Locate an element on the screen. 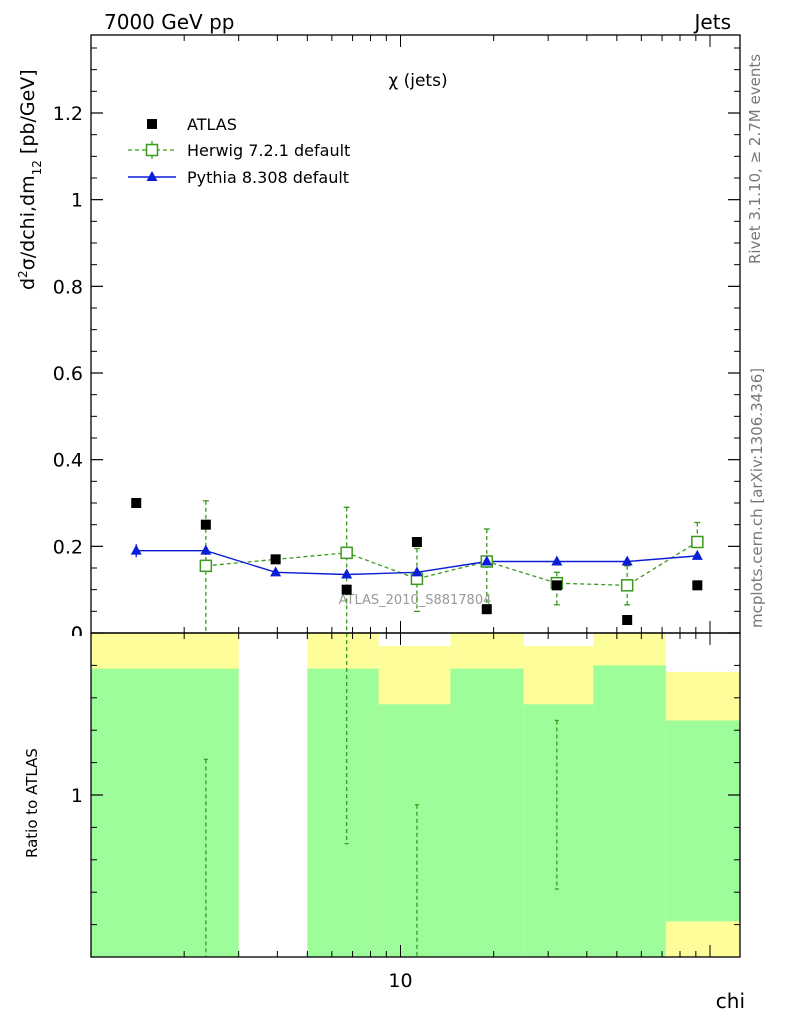 The width and height of the screenshot is (786, 1024). legend-entry-label: ATLAS is located at coordinates (212, 124).